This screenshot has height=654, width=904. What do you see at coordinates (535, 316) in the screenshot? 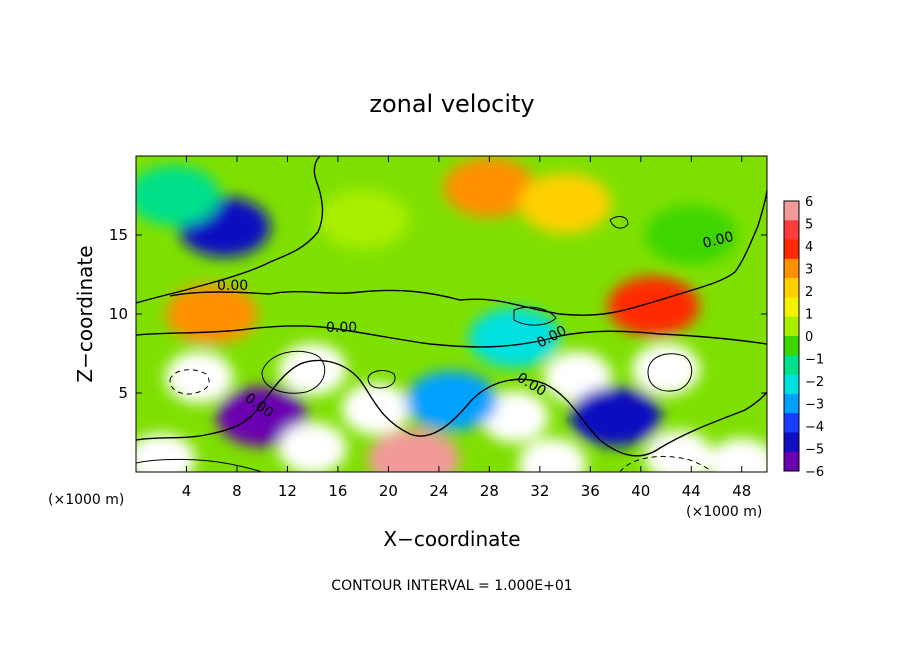
I see `closed-contour-h` at bounding box center [535, 316].